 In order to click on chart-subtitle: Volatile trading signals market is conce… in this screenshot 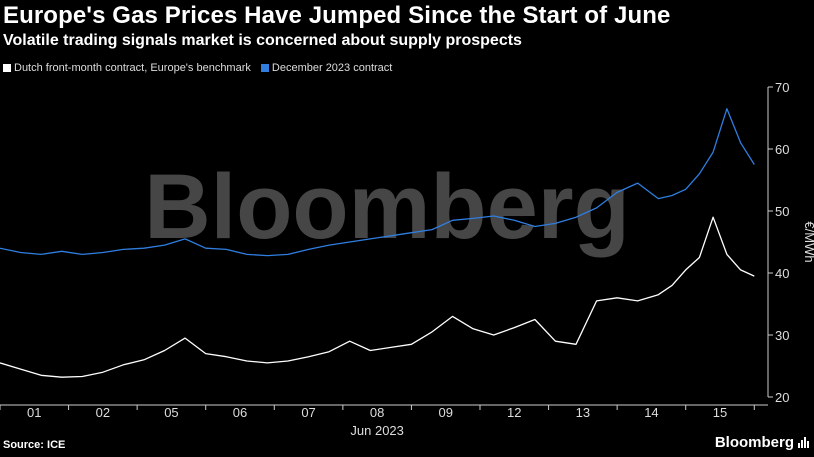, I will do `click(262, 40)`.